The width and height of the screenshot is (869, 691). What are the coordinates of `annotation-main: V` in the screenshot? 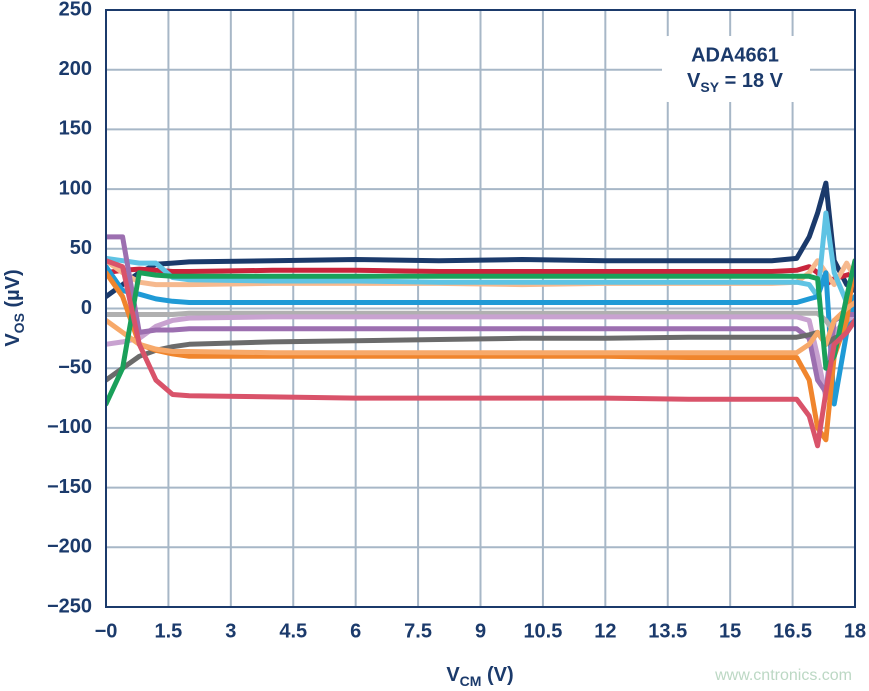 It's located at (694, 81).